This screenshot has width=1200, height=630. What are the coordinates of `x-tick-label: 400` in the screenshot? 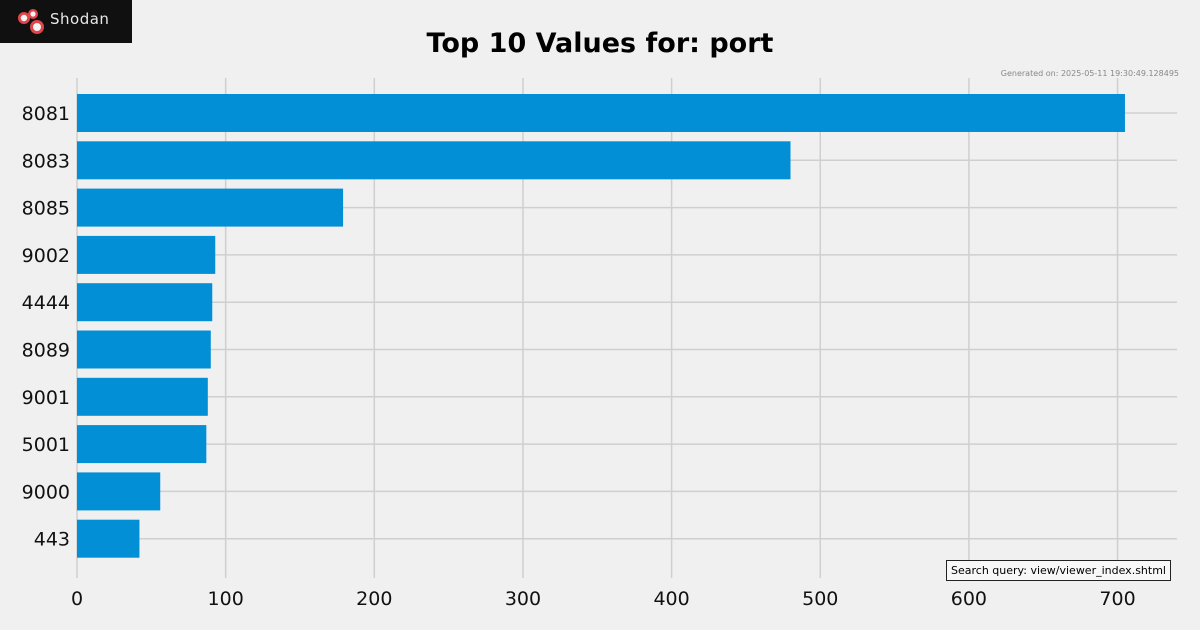 It's located at (671, 599).